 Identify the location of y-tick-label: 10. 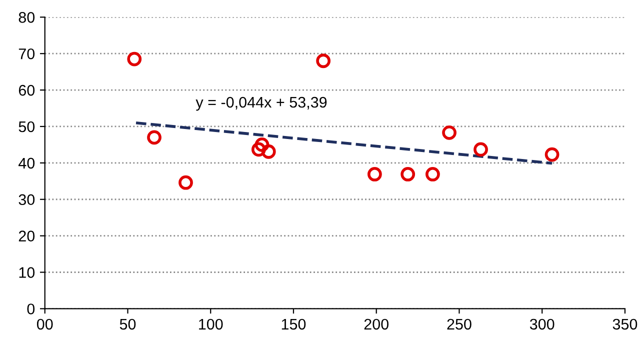
(27, 272).